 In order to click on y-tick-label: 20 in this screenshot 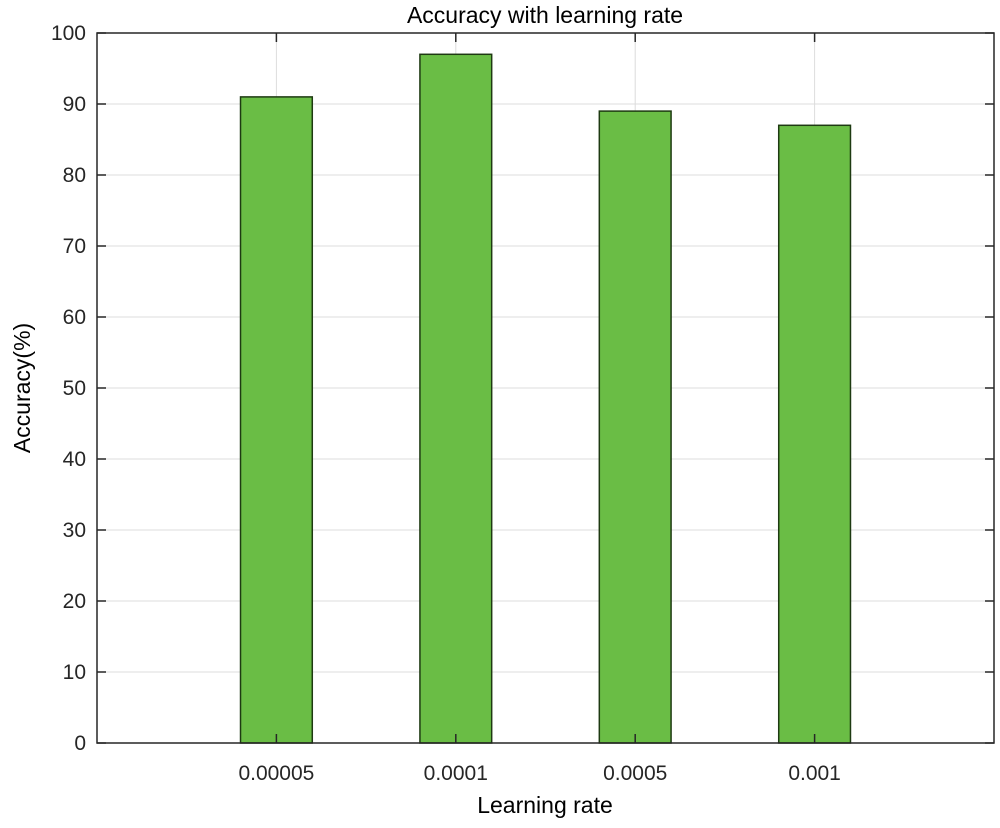, I will do `click(74, 601)`.